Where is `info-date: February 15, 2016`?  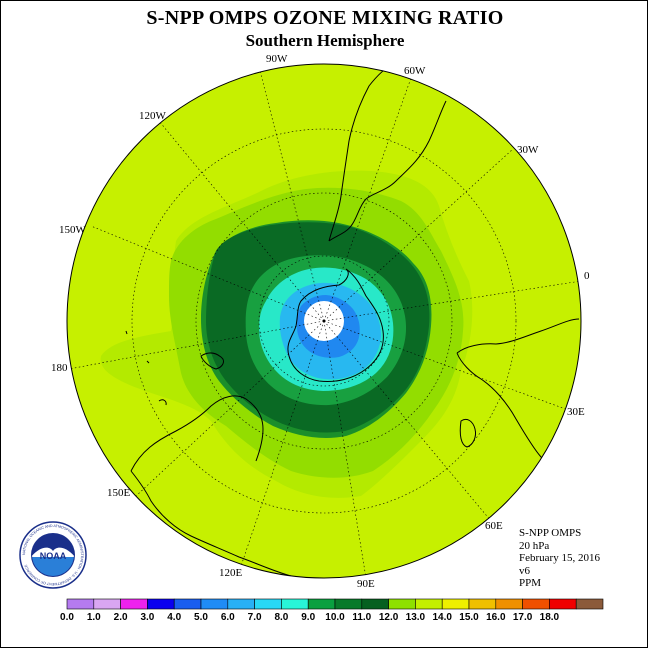
info-date: February 15, 2016 is located at coordinates (559, 558).